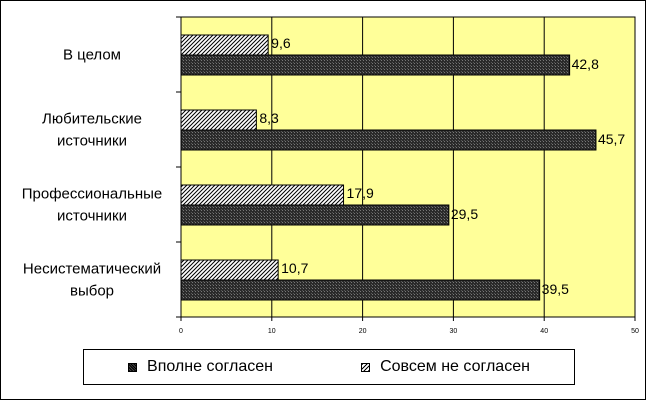 The width and height of the screenshot is (647, 402). I want to click on legend-item-fully-agree: Вполне согласен, so click(200, 367).